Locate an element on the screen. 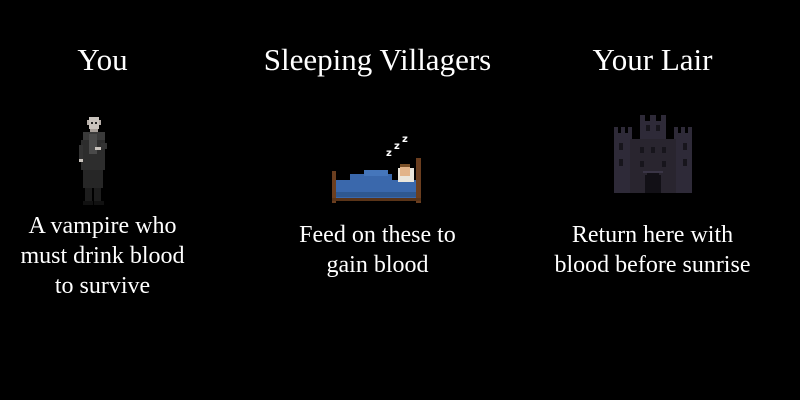 The width and height of the screenshot is (800, 400). panel-lair-title: Your Lair is located at coordinates (652, 59).